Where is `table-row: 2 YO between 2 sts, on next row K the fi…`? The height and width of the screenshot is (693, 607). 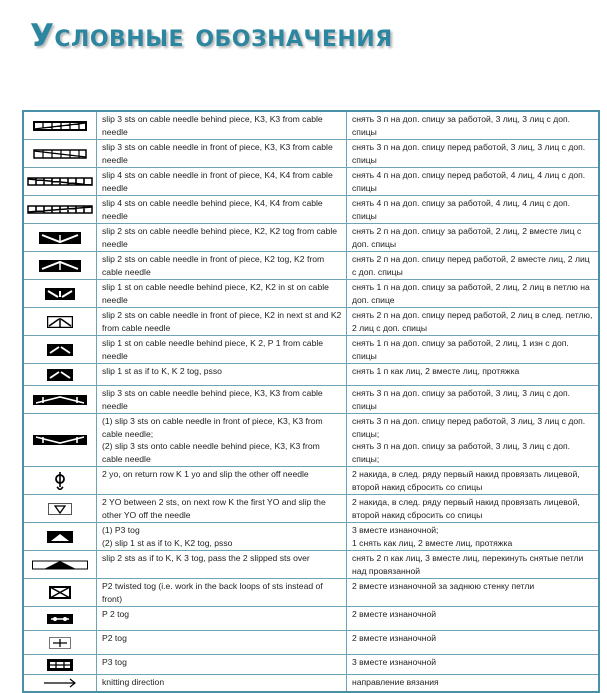
table-row: 2 YO between 2 sts, on next row K the fi… is located at coordinates (311, 508).